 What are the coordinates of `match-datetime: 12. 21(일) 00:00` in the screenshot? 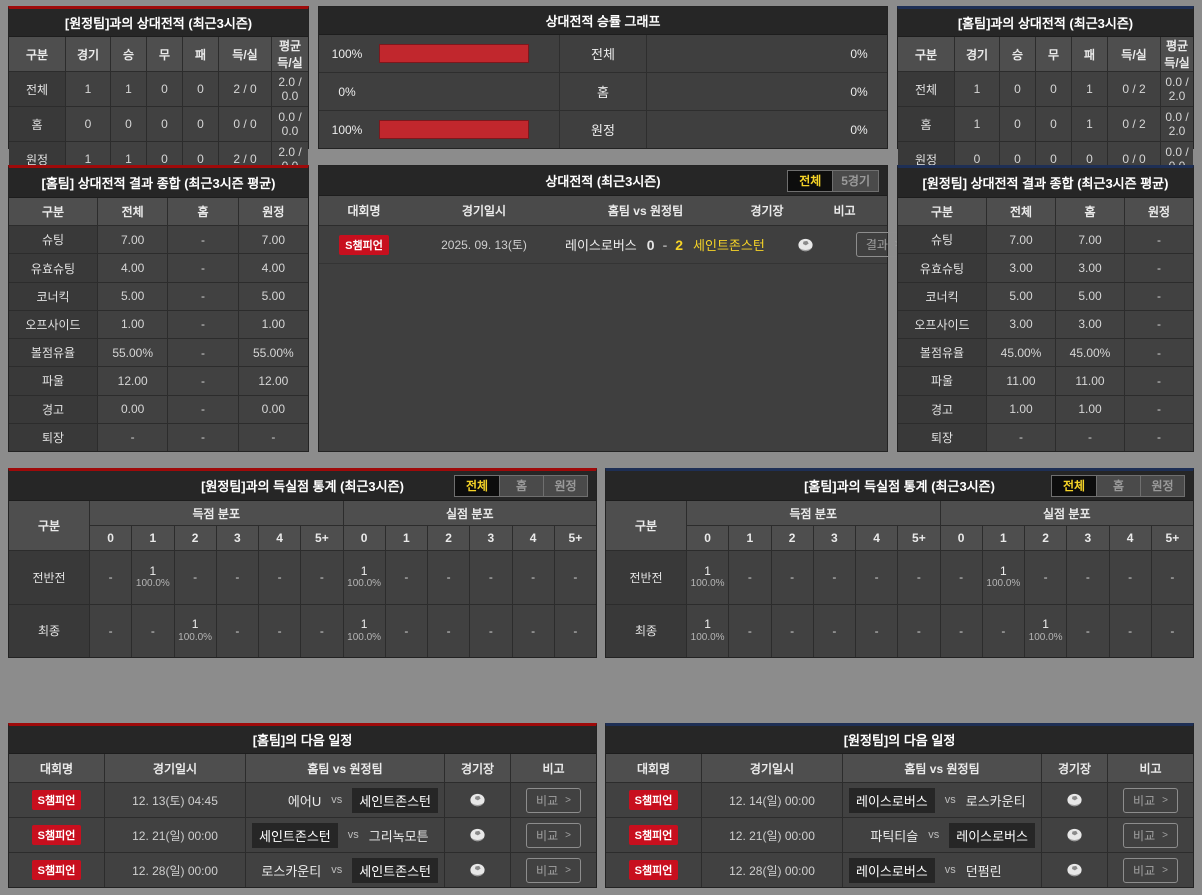 It's located at (772, 835).